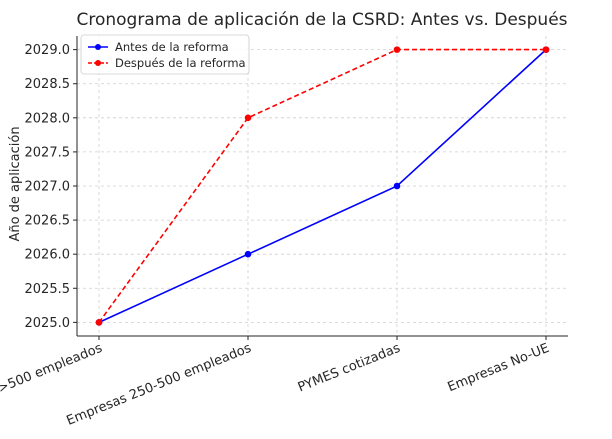 The width and height of the screenshot is (612, 439). I want to click on y-tick-label-0: 2025.0, so click(48, 323).